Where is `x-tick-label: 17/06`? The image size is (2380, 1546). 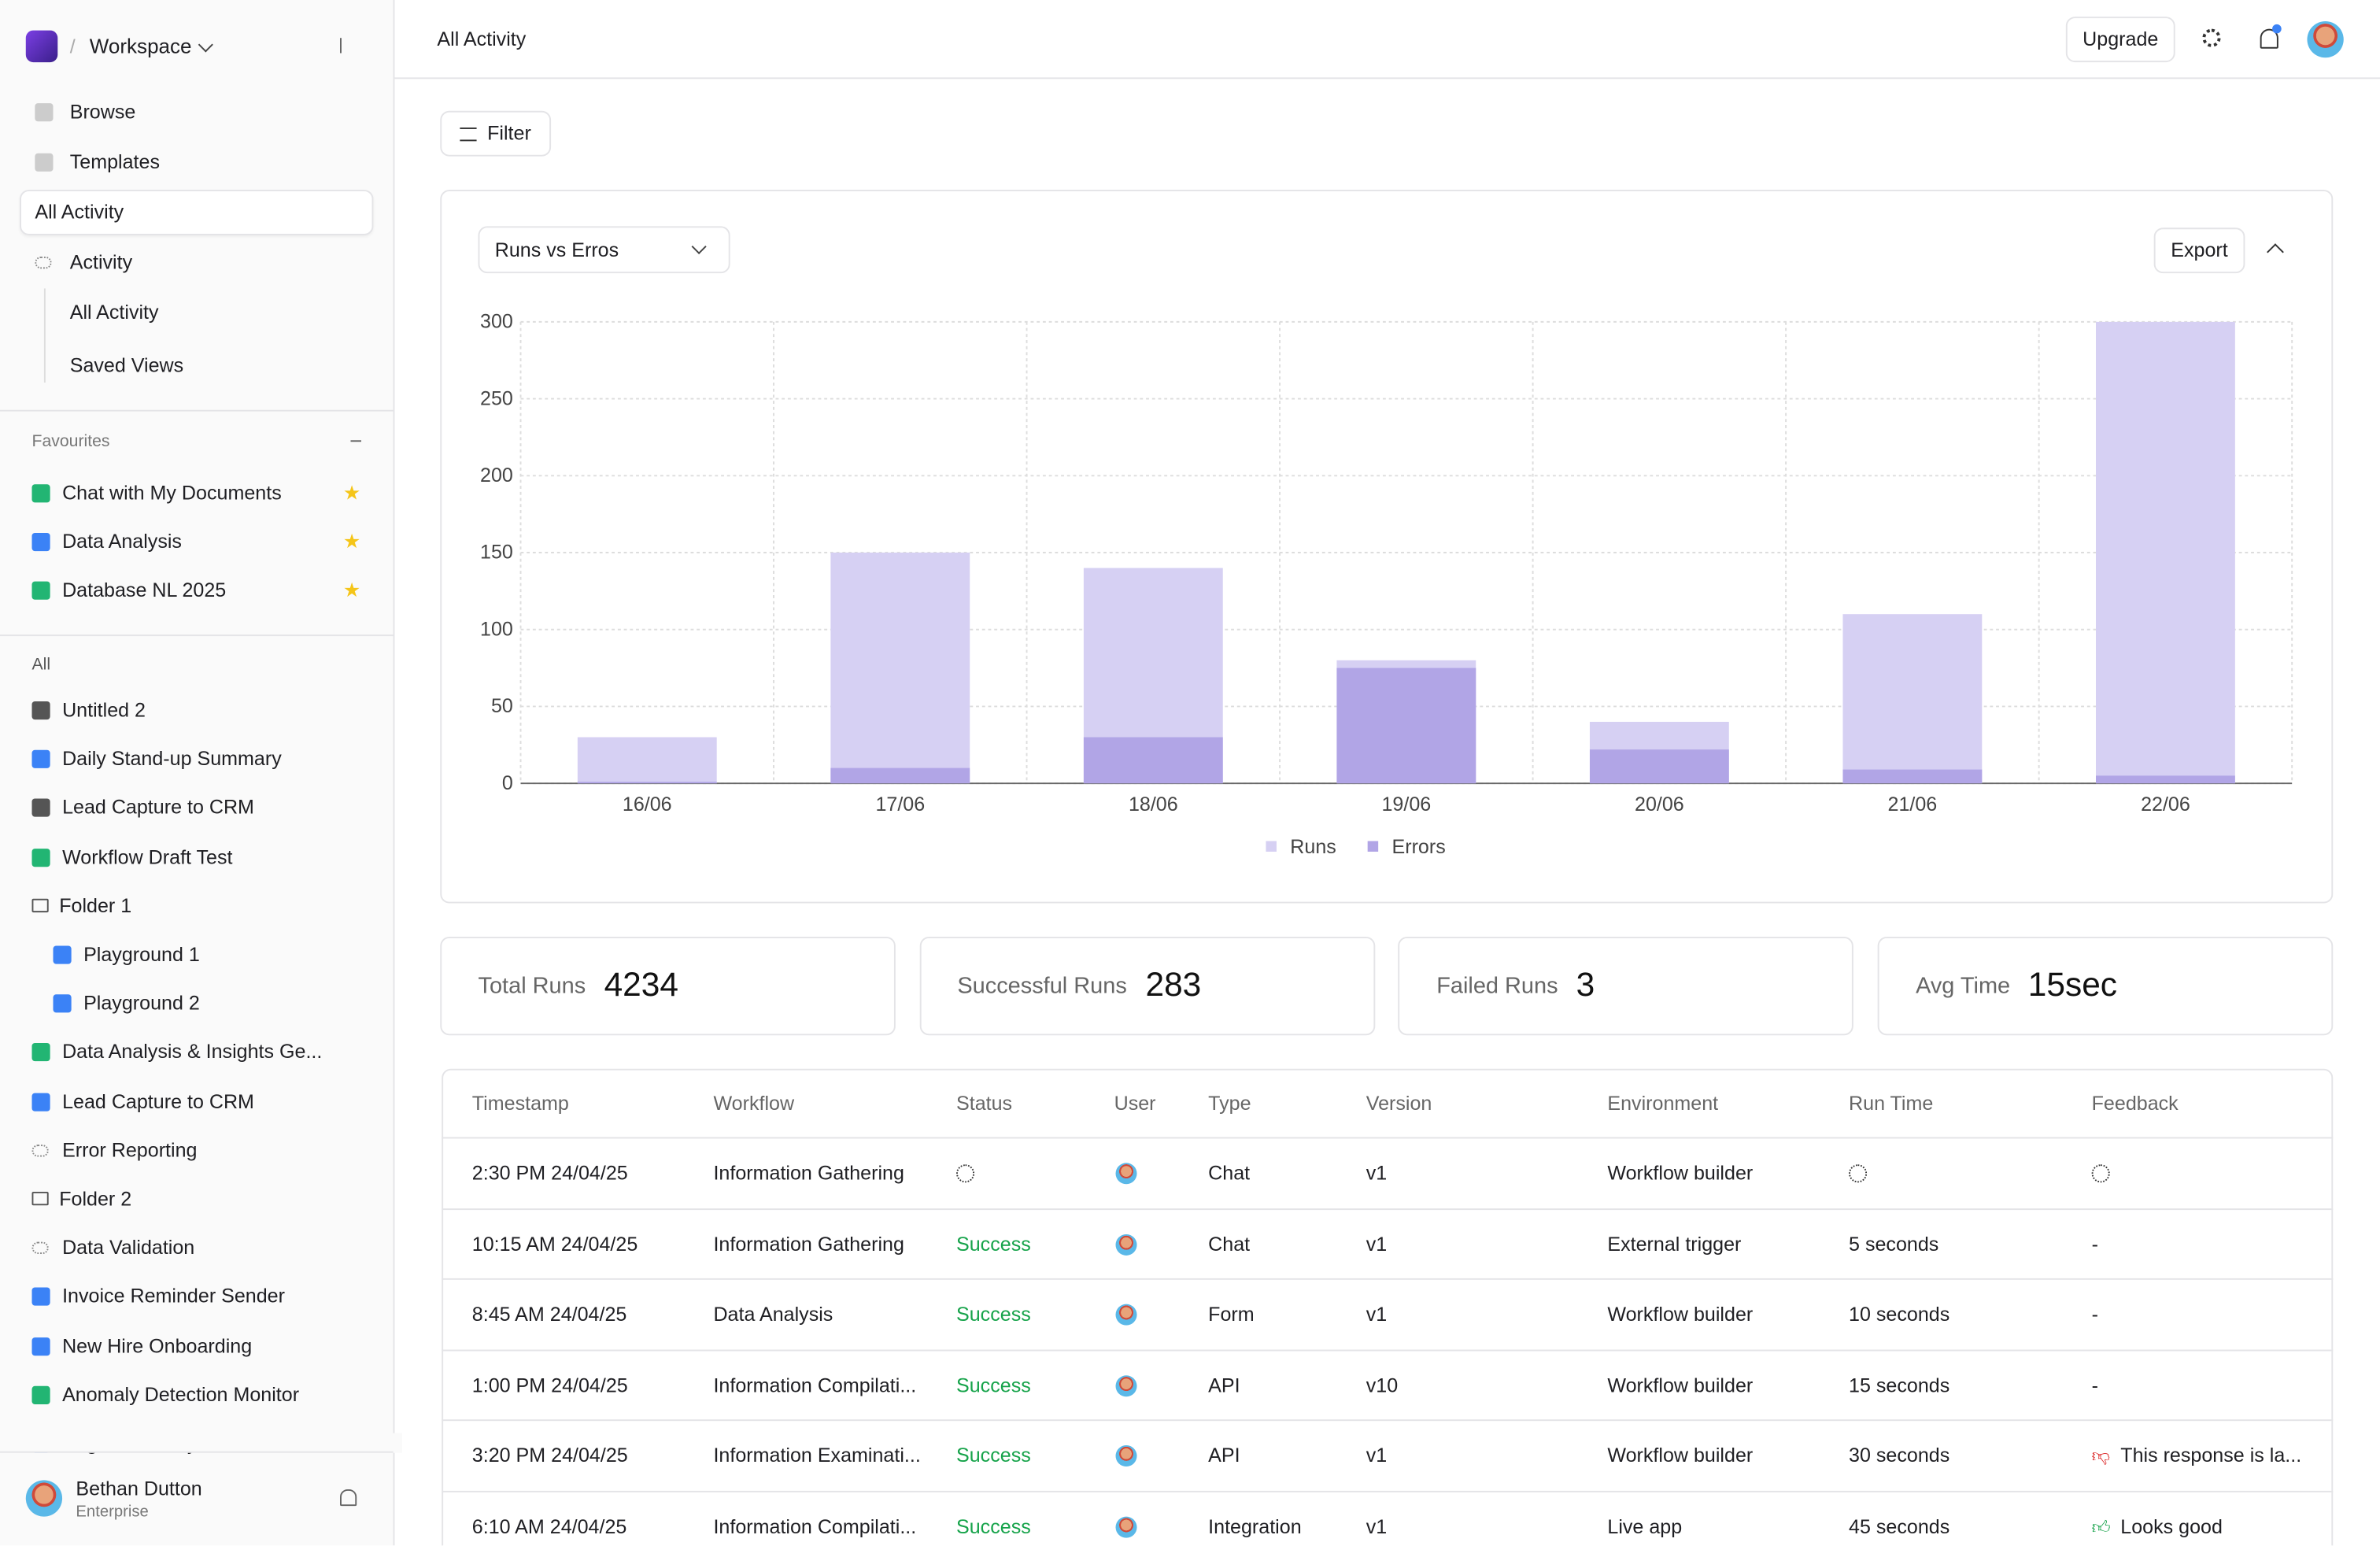 x-tick-label: 17/06 is located at coordinates (900, 805).